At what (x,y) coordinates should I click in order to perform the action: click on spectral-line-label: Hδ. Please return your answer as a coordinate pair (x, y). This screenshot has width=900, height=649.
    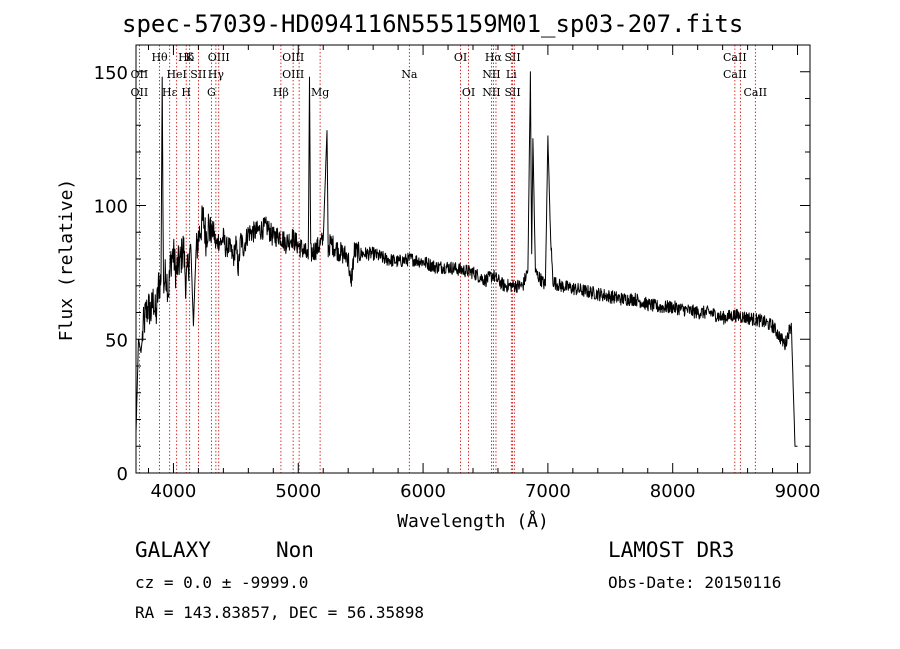
    Looking at the image, I should click on (186, 57).